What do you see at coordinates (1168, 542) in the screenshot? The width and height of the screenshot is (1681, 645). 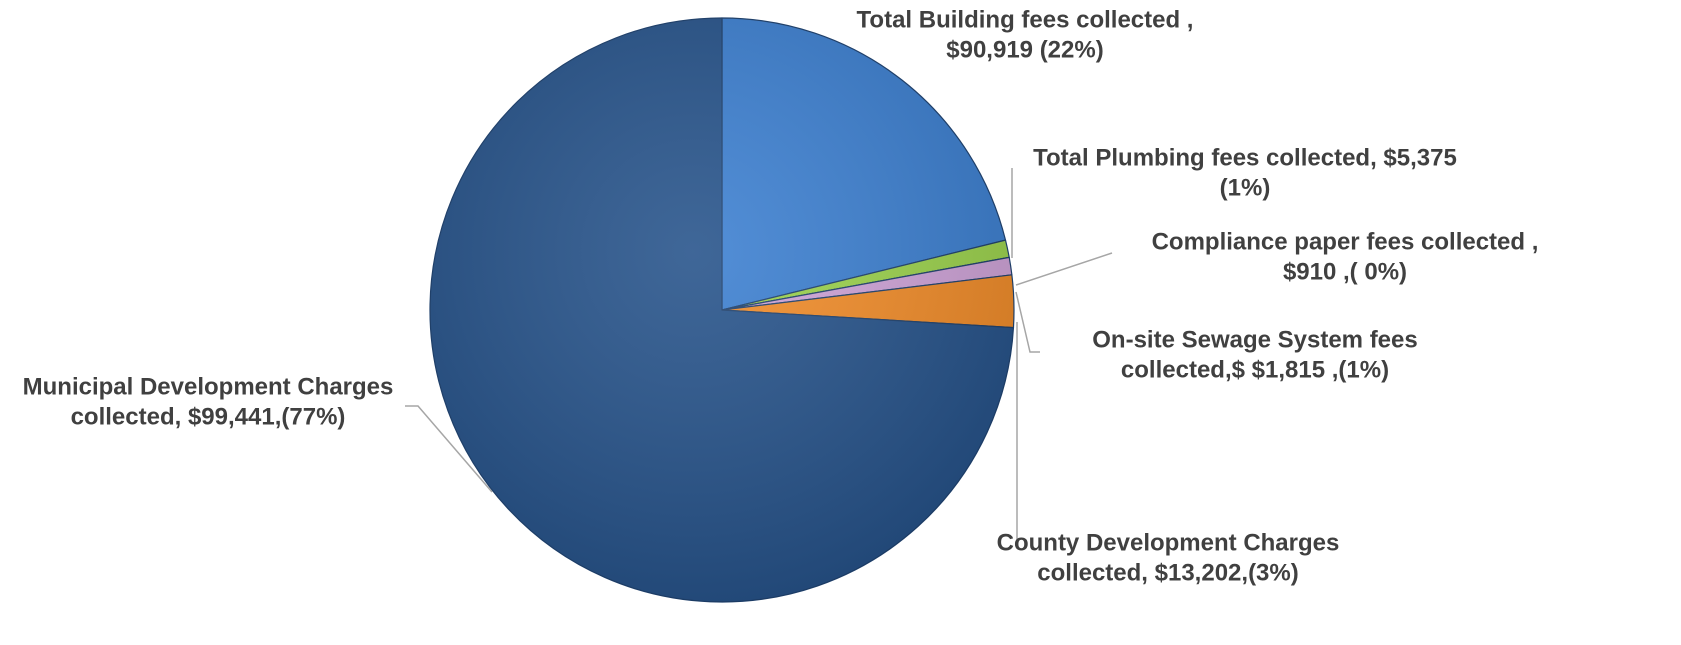 I see `data-label: County Development Charges` at bounding box center [1168, 542].